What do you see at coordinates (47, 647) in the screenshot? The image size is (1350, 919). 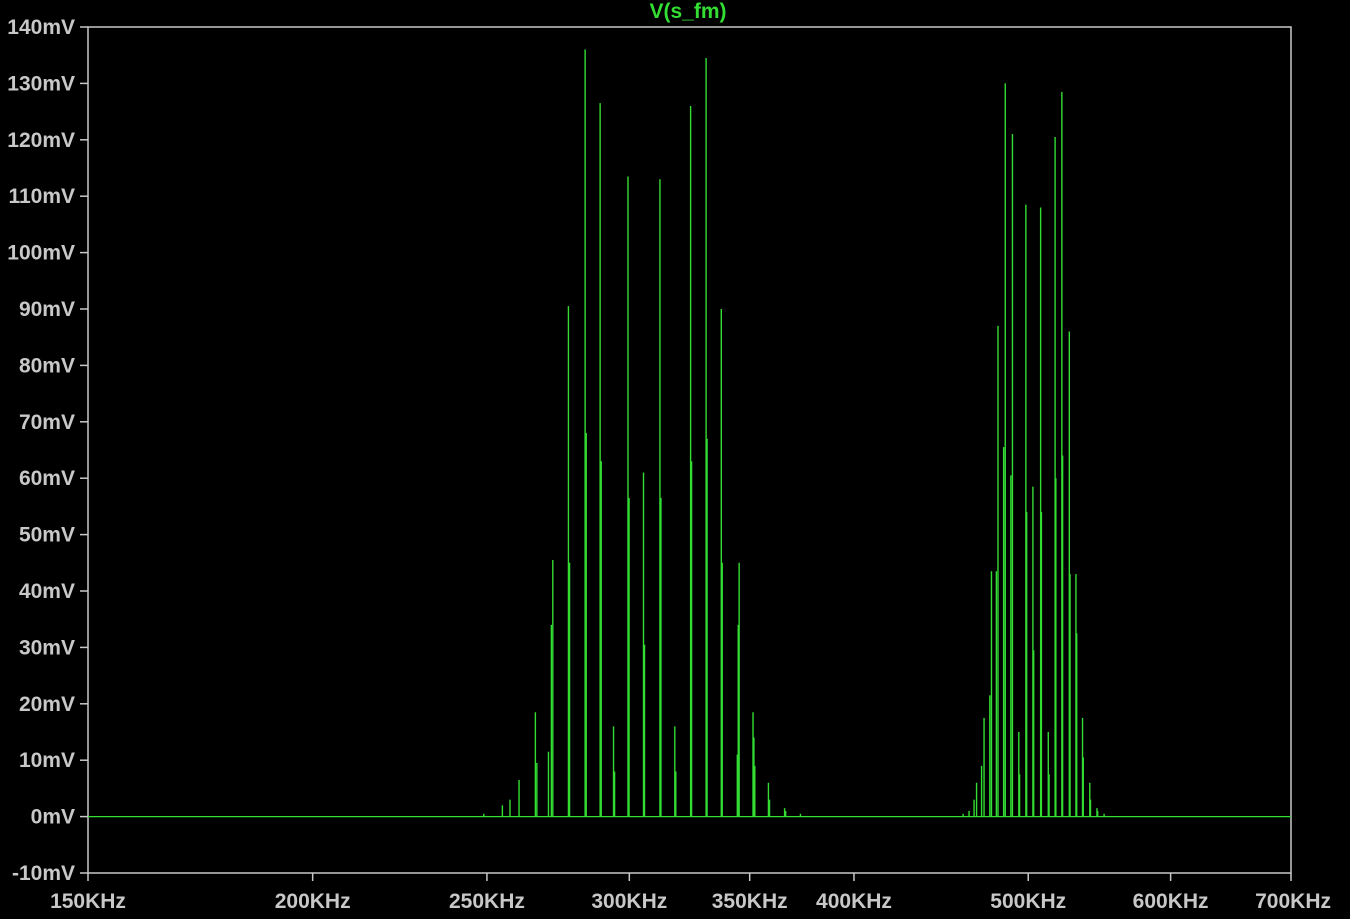 I see `y-tick-label: 30mV` at bounding box center [47, 647].